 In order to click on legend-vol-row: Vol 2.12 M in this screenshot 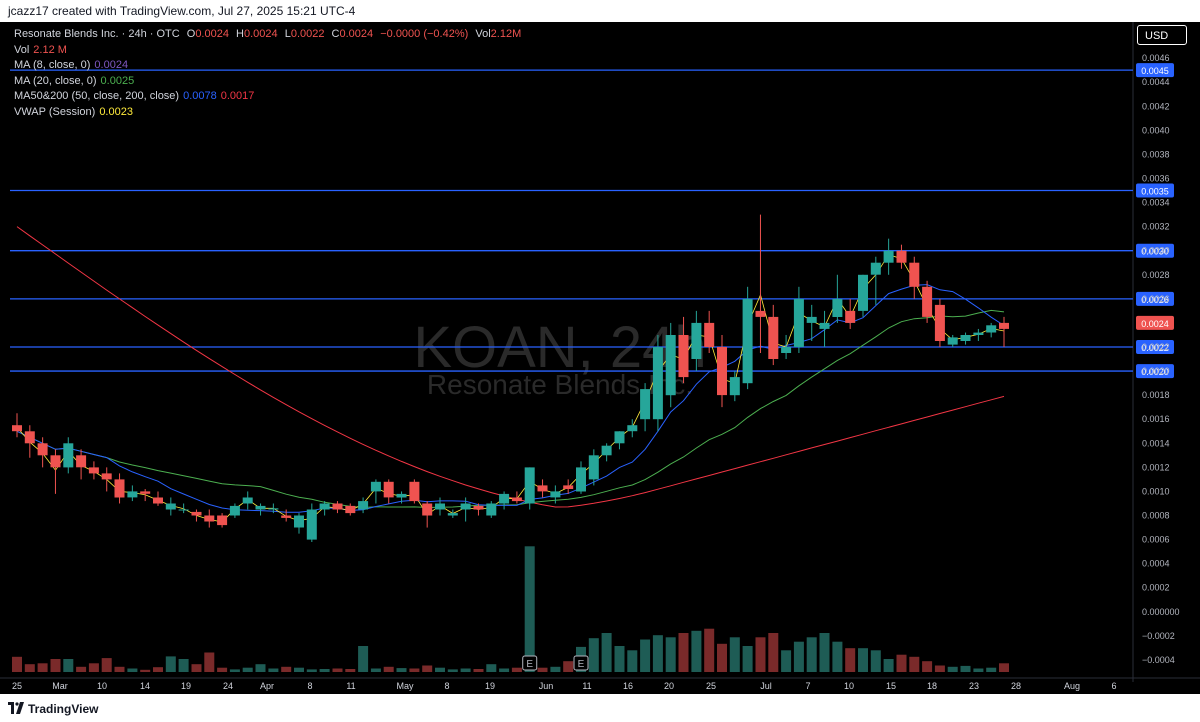, I will do `click(267, 51)`.